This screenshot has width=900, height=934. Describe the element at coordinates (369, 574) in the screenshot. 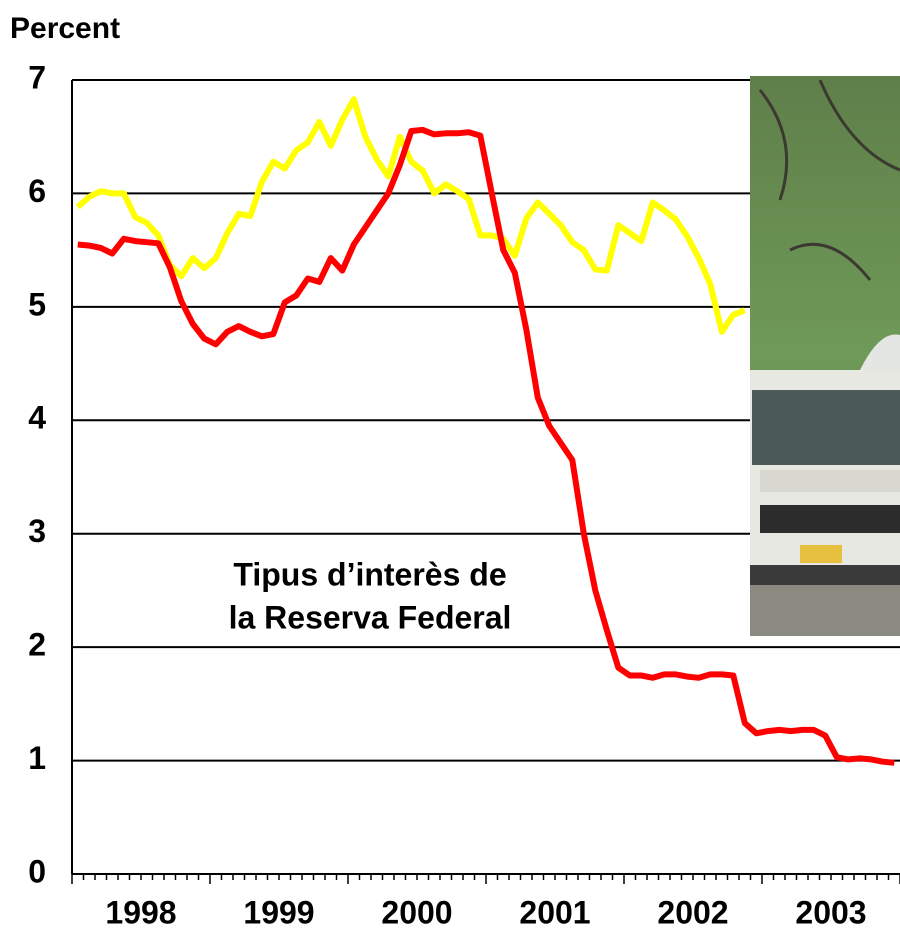

I see `annotation: Tipus d’interès de` at that location.